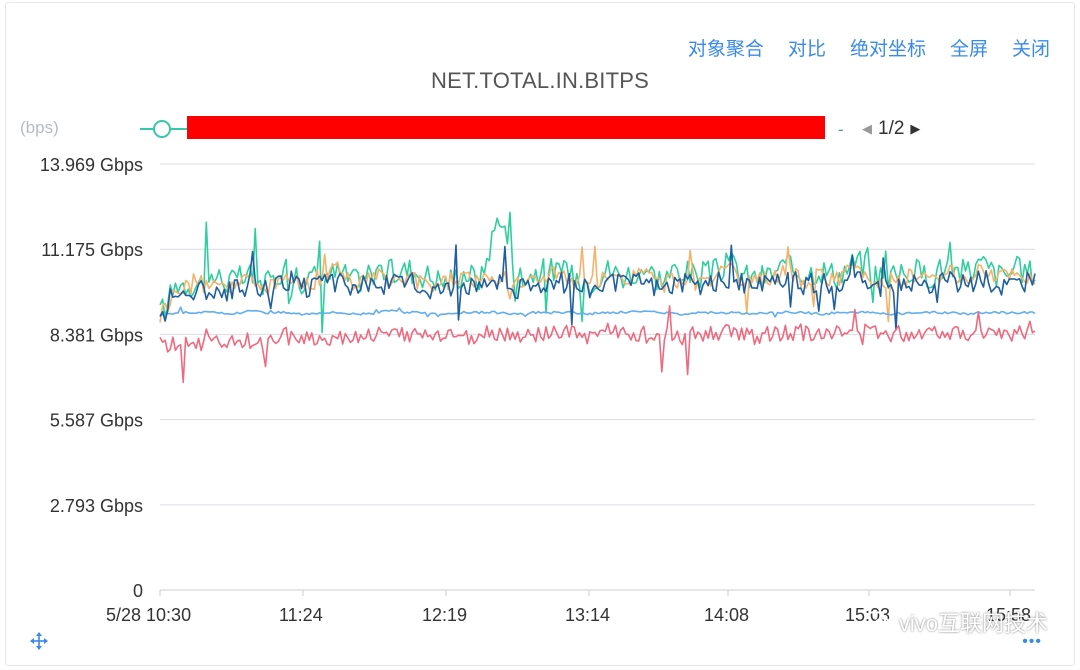 This screenshot has width=1080, height=670. I want to click on y-tick-label: 5.587 Gbps, so click(96, 421).